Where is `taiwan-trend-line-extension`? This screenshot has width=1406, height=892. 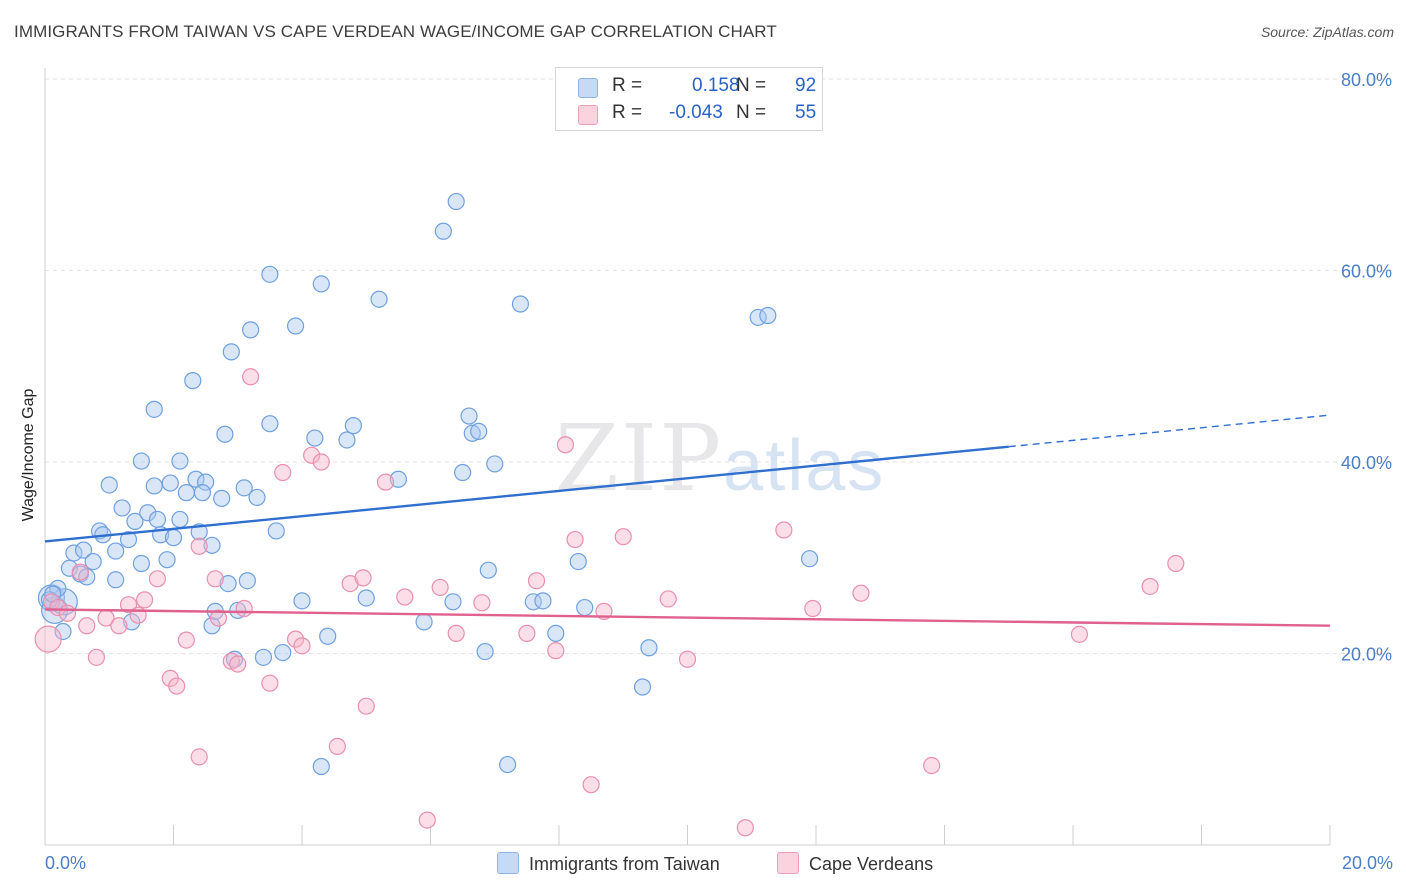 taiwan-trend-line-extension is located at coordinates (1169, 431).